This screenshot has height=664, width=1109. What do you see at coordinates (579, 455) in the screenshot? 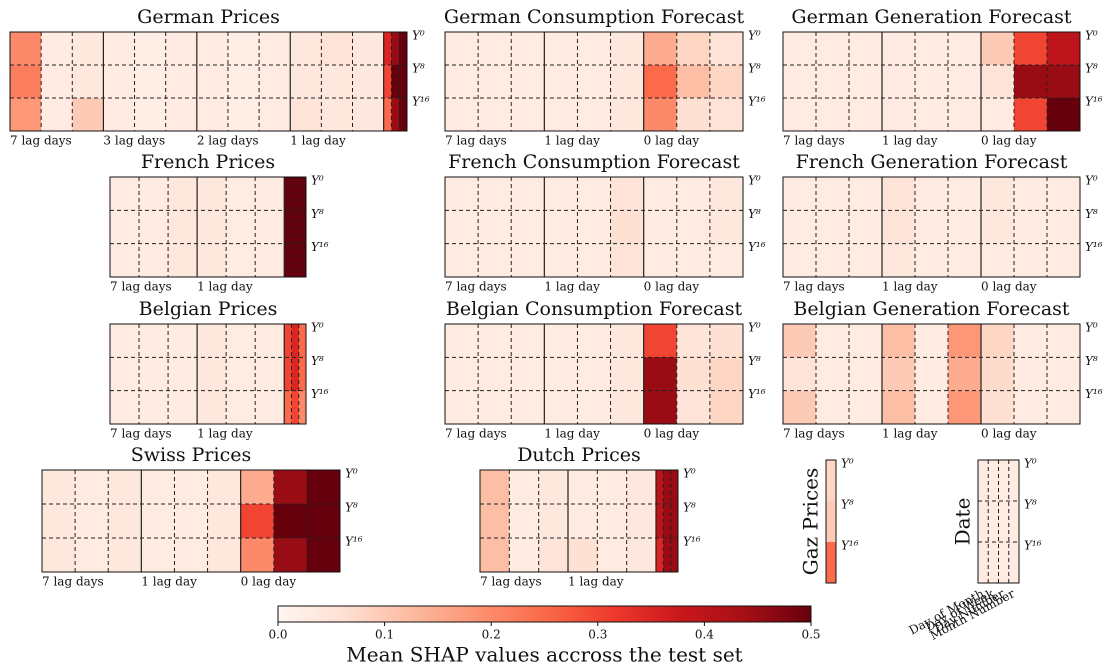
I see `panel-title: Dutch Prices` at bounding box center [579, 455].